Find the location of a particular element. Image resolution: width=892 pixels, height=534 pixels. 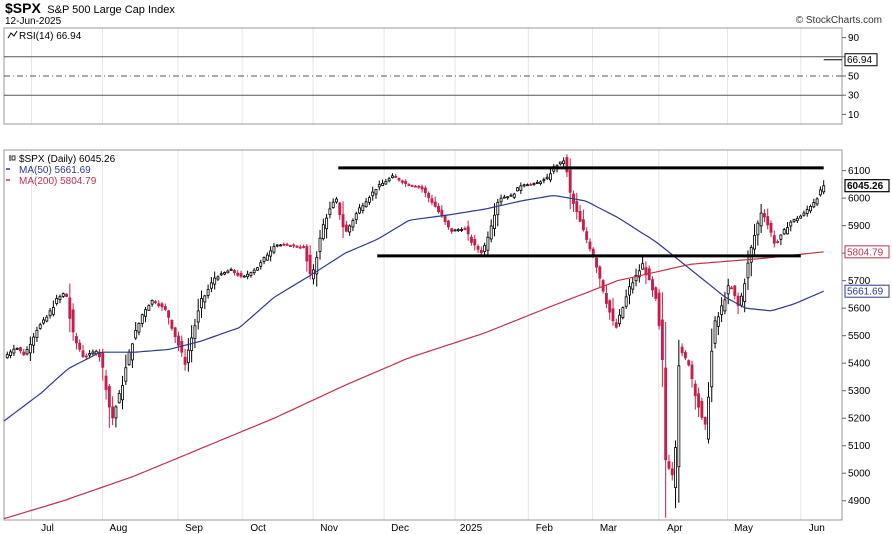

x-tick-label: Jul is located at coordinates (47, 528).